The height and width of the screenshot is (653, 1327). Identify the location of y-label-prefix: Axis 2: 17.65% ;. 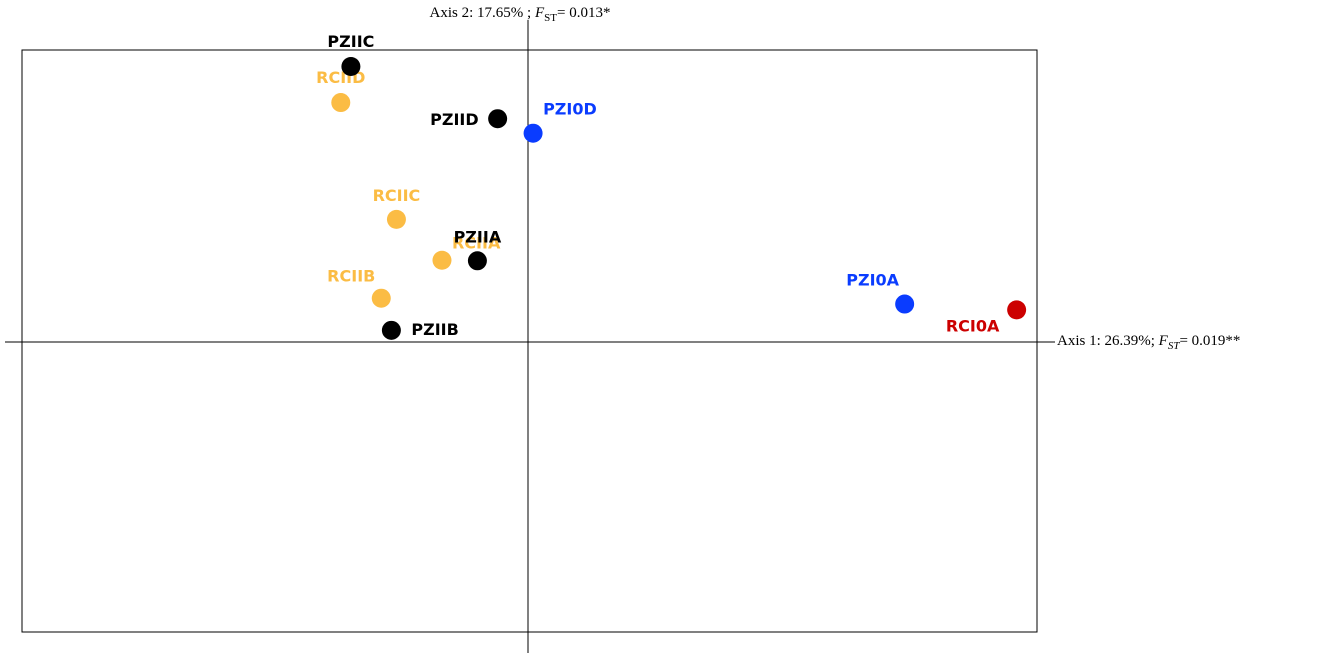
(482, 13).